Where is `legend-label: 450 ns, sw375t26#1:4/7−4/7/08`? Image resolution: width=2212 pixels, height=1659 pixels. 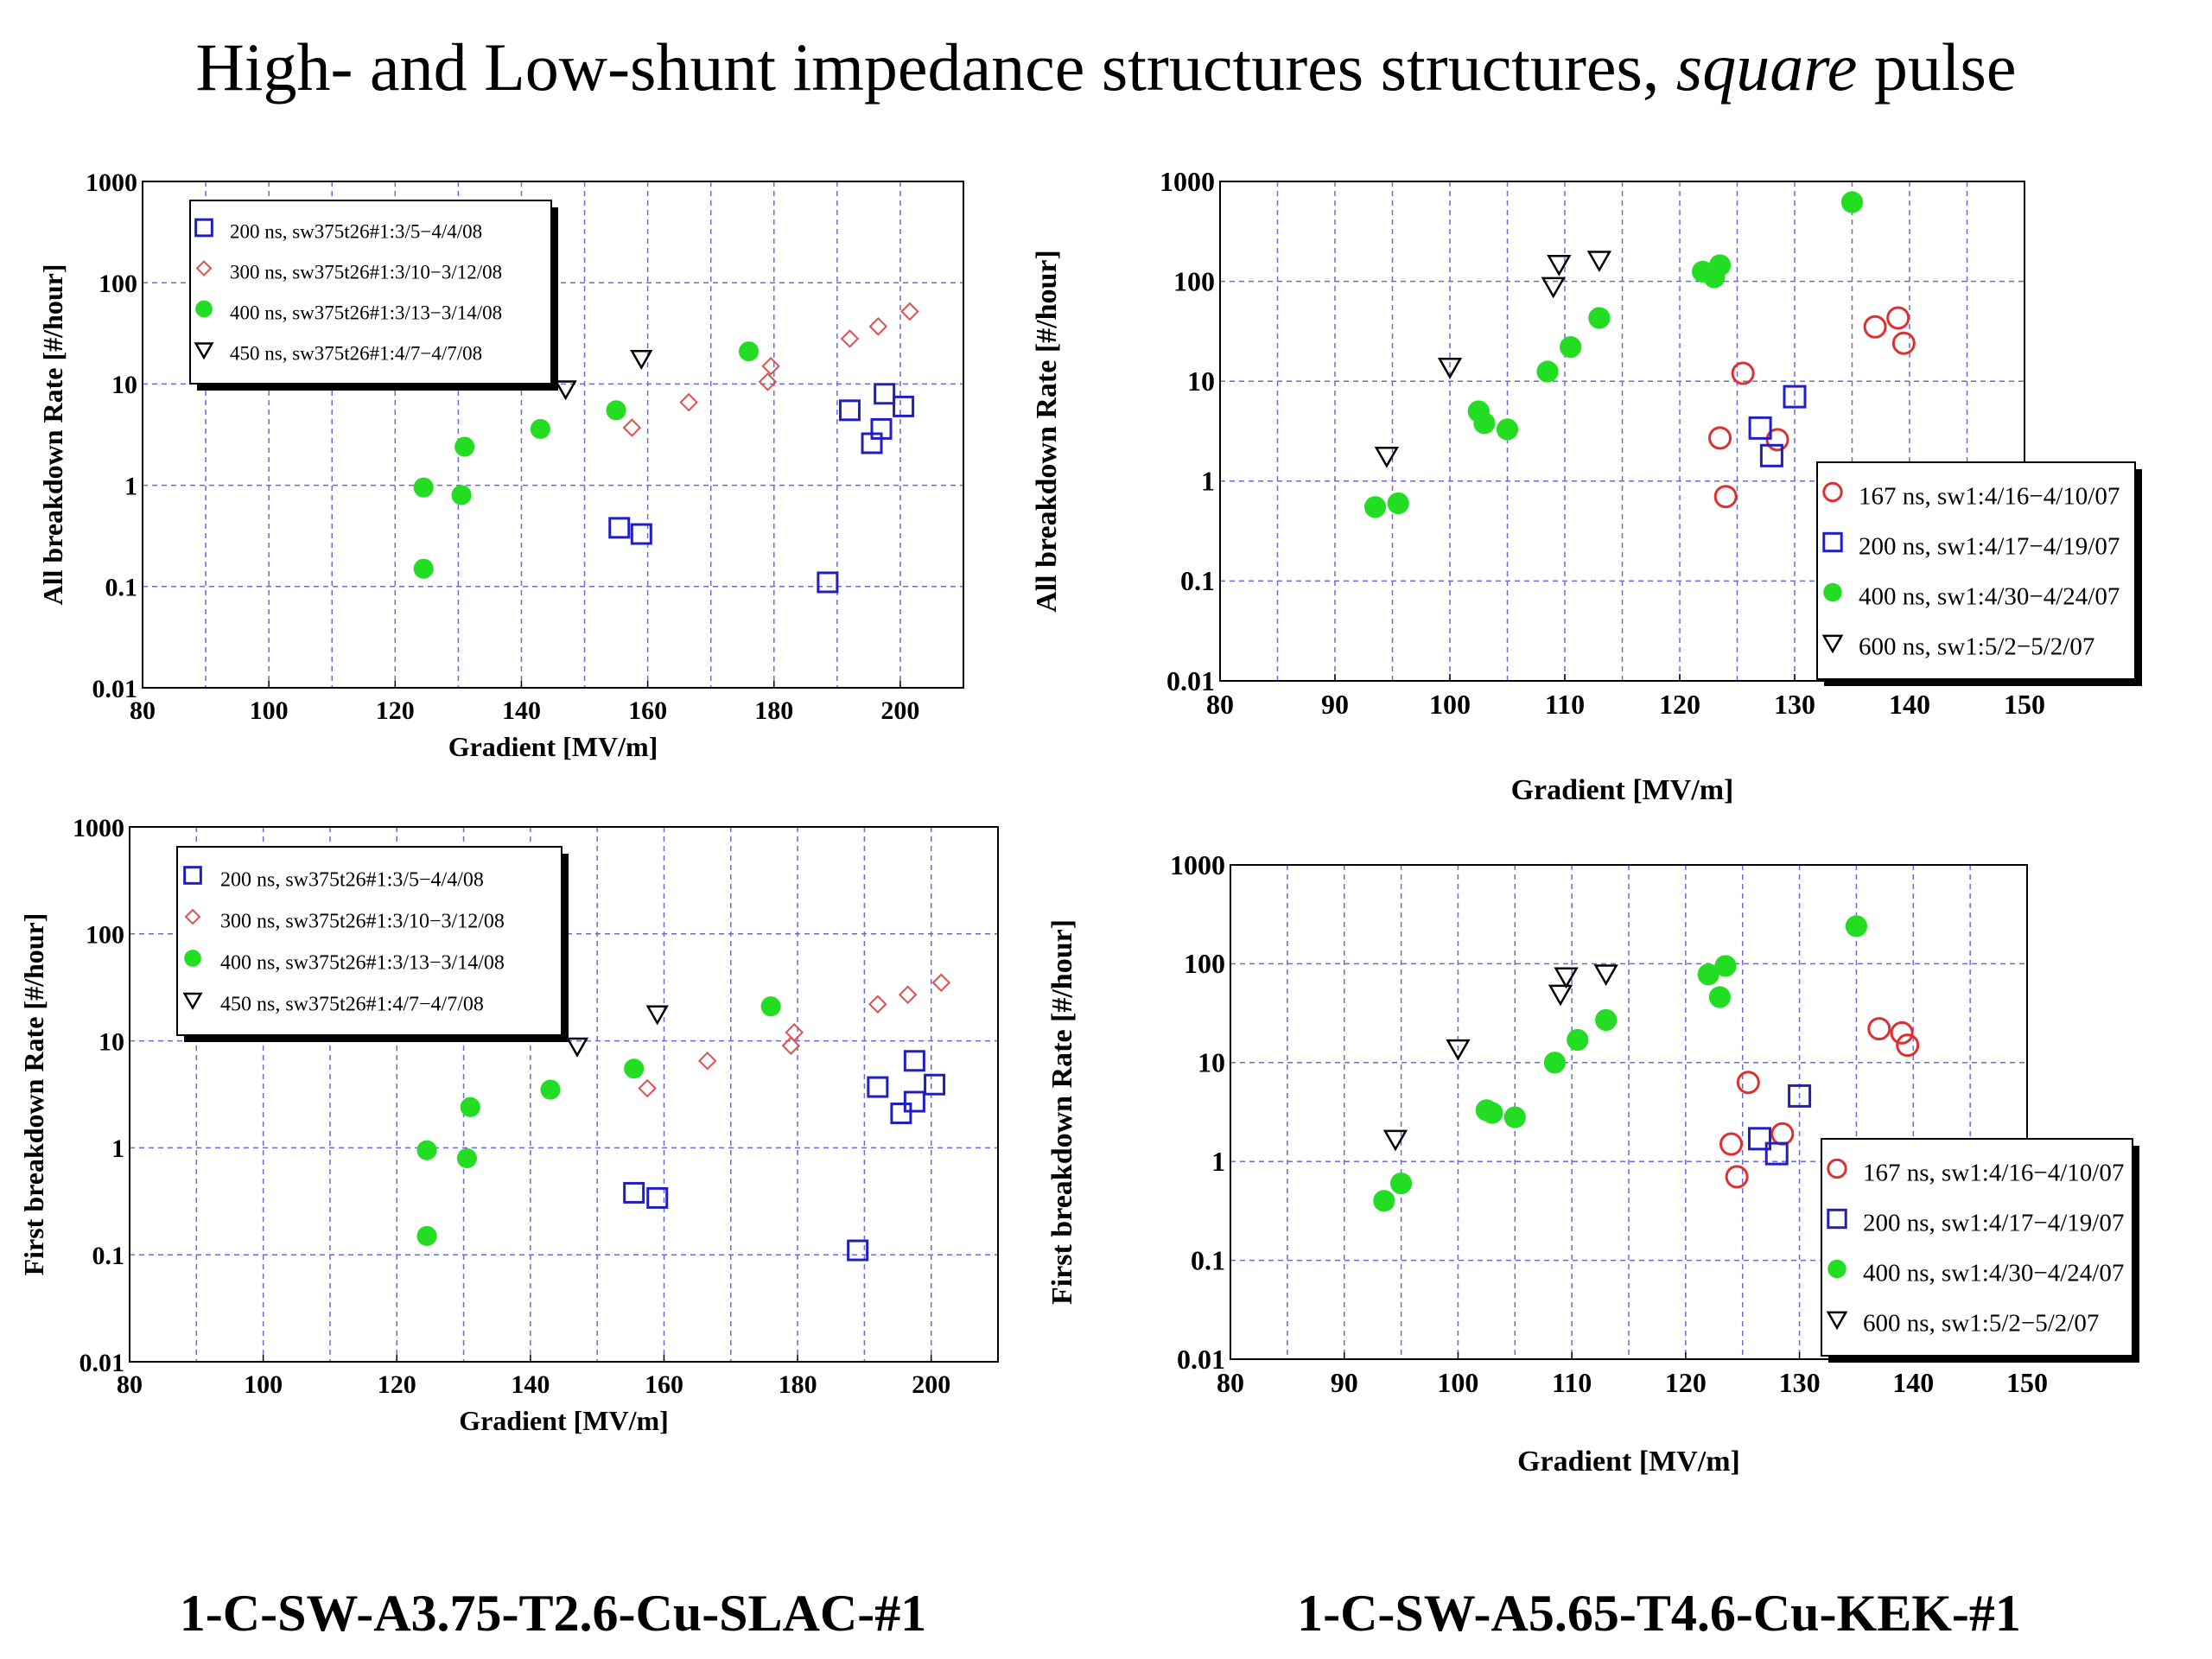 legend-label: 450 ns, sw375t26#1:4/7−4/7/08 is located at coordinates (352, 1004).